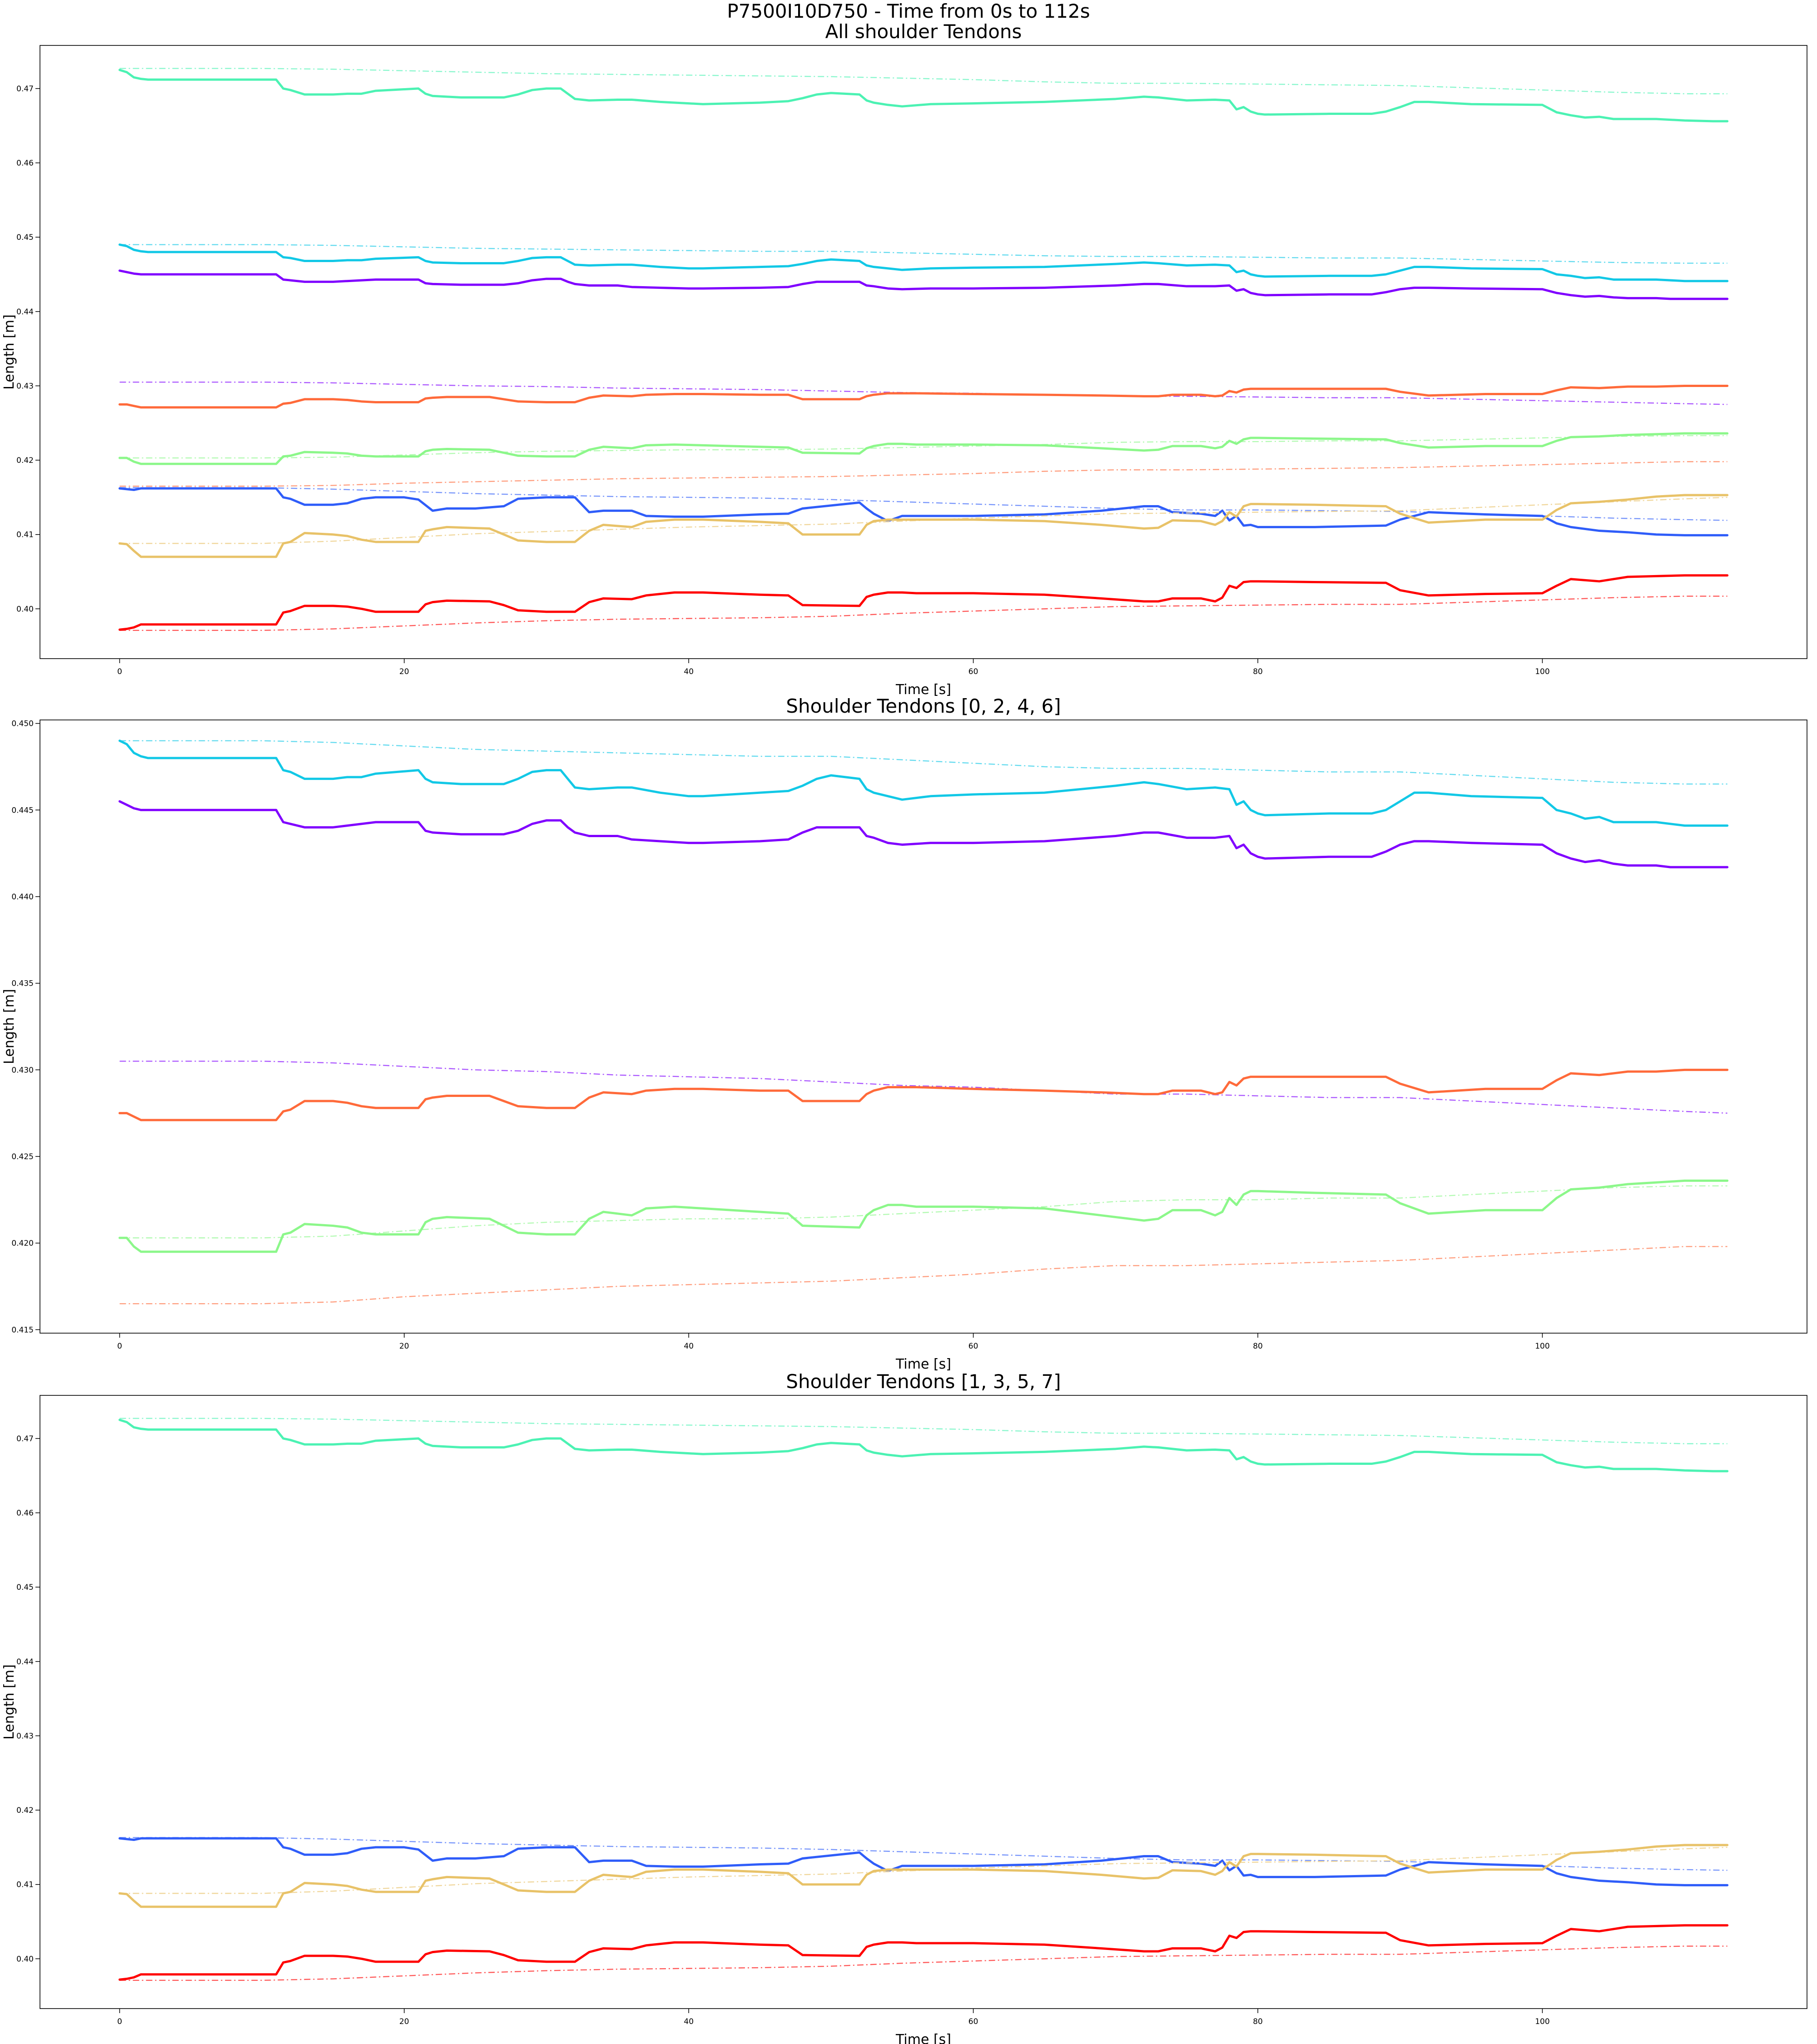  Describe the element at coordinates (923, 706) in the screenshot. I see `chart-title: Shoulder Tendons [0, 2, 4, 6]` at that location.